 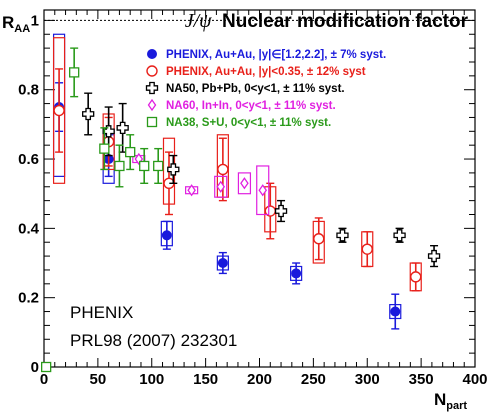 I want to click on legend-entry: NA50, Pb+Pb, 0<y<1, ± 11% syst., so click(x=245, y=88).